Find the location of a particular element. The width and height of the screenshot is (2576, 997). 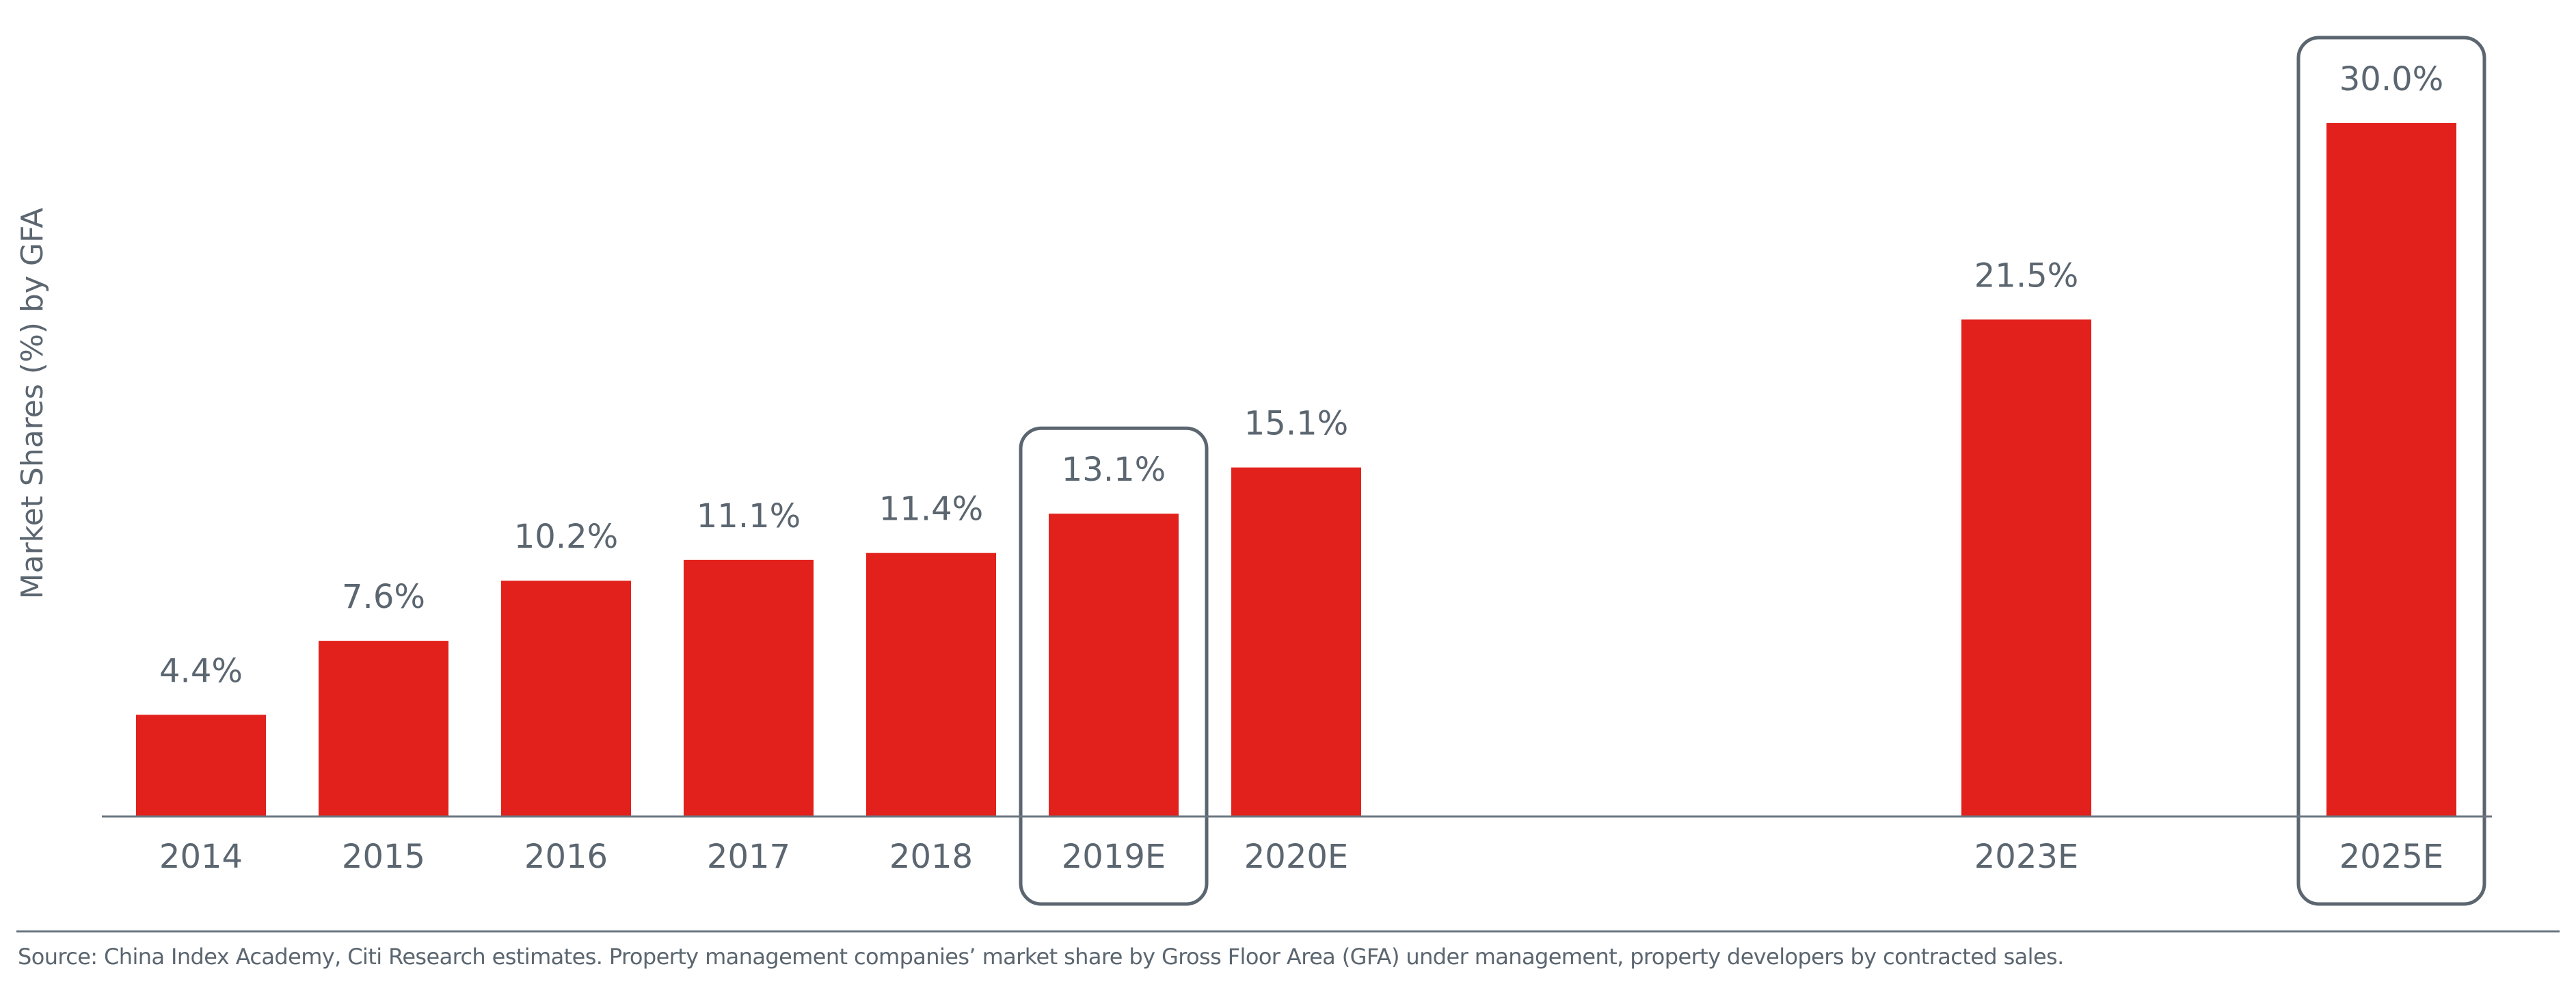

bar-2019E is located at coordinates (1114, 665).